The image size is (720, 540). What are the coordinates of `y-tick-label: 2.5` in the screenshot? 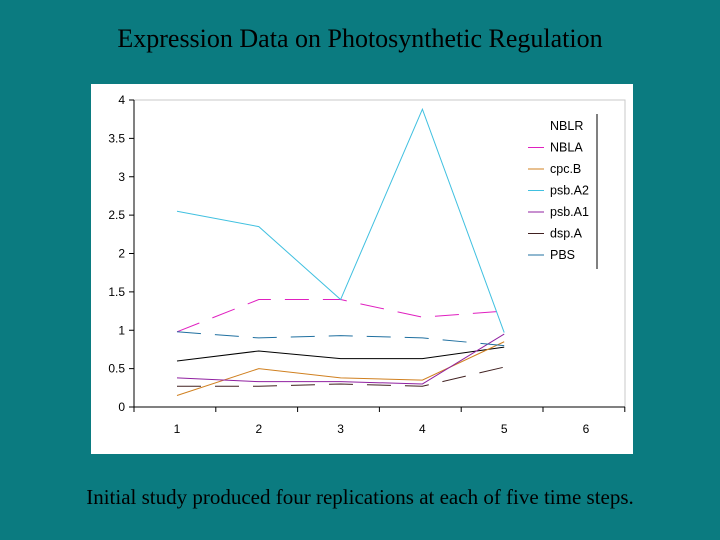 It's located at (116, 215).